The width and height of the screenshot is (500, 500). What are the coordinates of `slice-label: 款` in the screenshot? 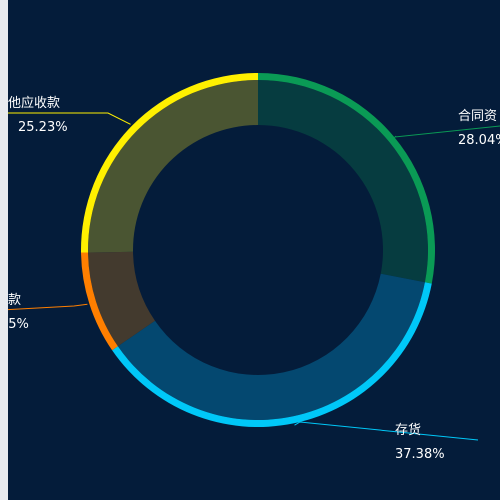 It's located at (14, 300).